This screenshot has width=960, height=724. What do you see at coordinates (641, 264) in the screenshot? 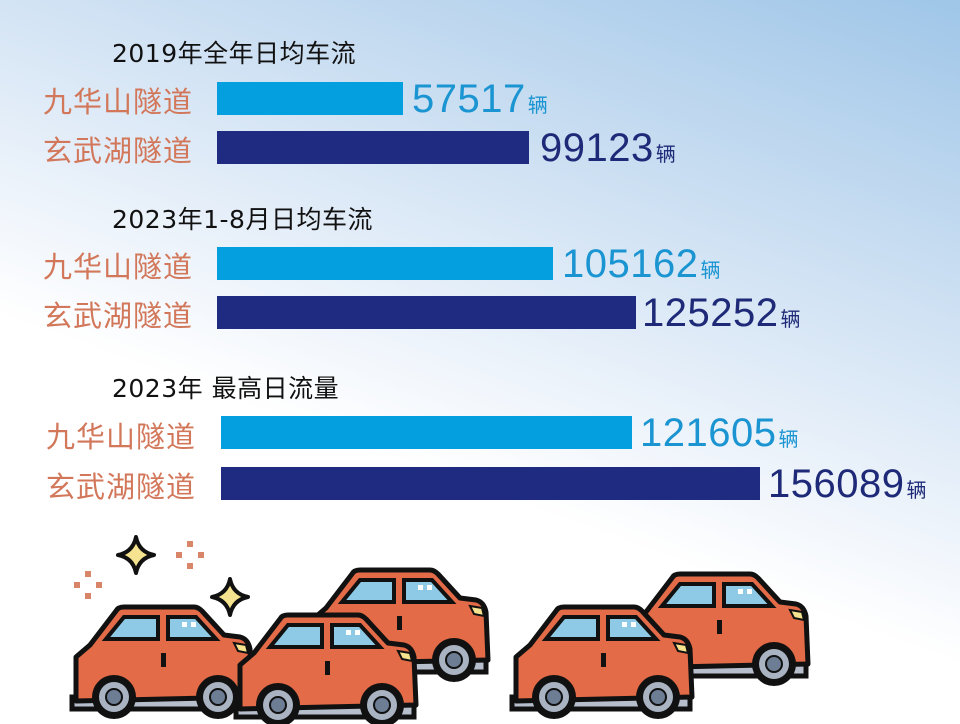
I see `value-jiuhuashan-2023-avg: 105162 辆` at bounding box center [641, 264].